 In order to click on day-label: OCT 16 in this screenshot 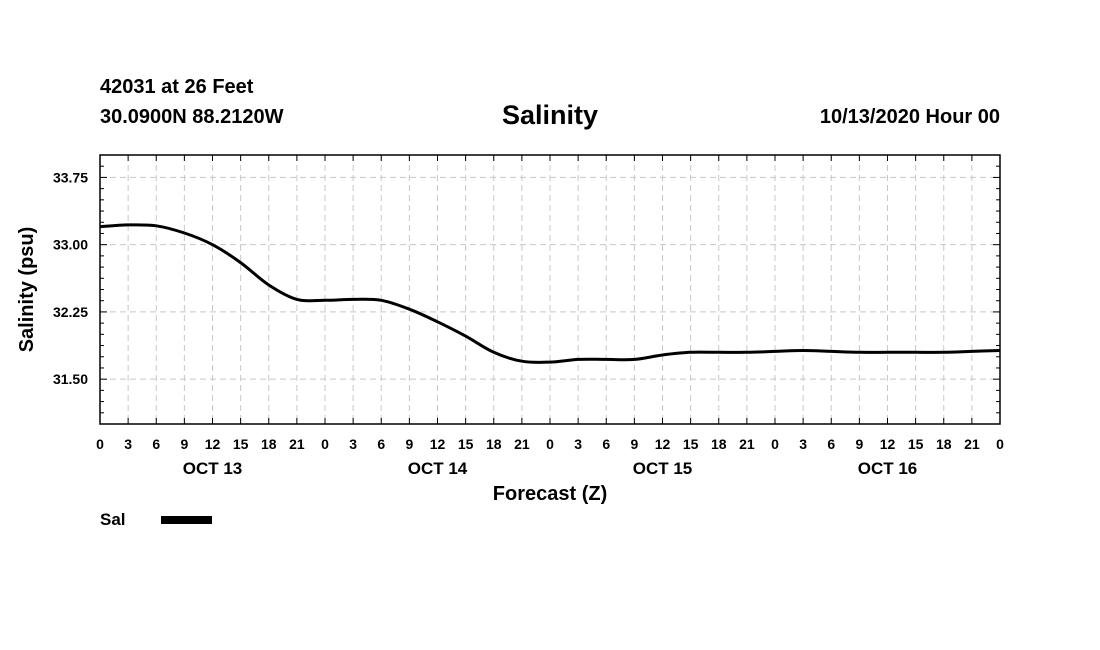, I will do `click(888, 468)`.